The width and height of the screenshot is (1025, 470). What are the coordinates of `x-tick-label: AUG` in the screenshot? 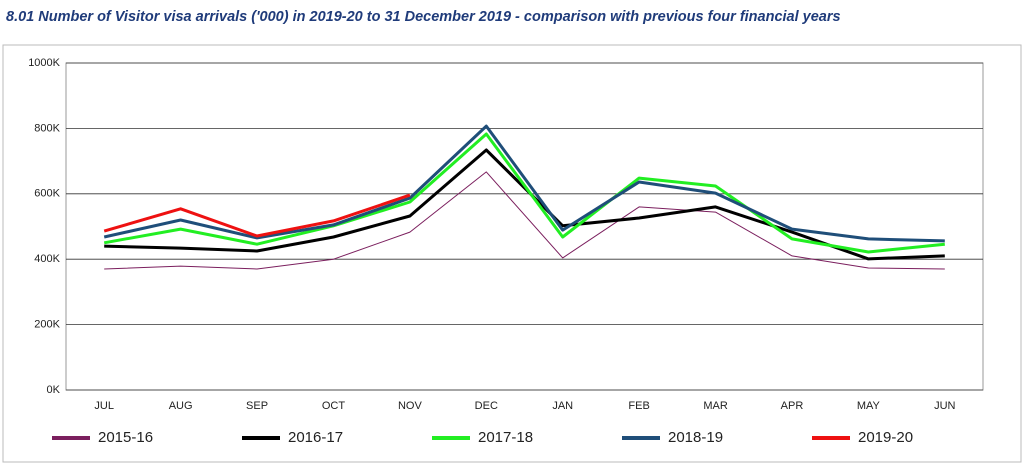 It's located at (181, 406).